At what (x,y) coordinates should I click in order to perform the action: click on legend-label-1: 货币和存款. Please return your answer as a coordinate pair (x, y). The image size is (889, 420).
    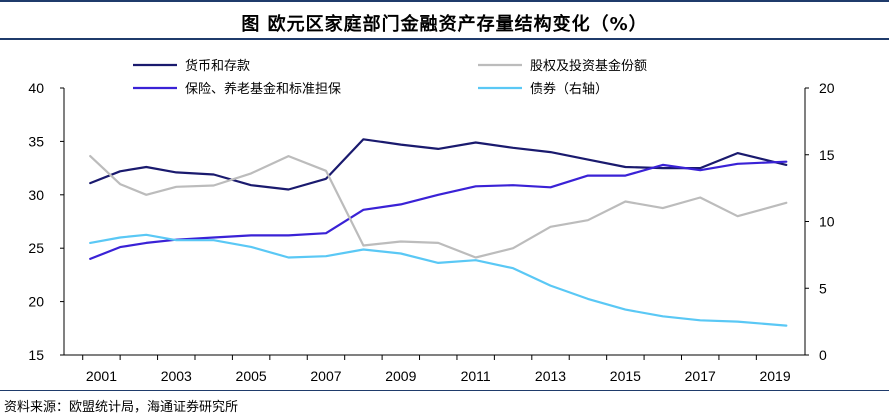
    Looking at the image, I should click on (217, 66).